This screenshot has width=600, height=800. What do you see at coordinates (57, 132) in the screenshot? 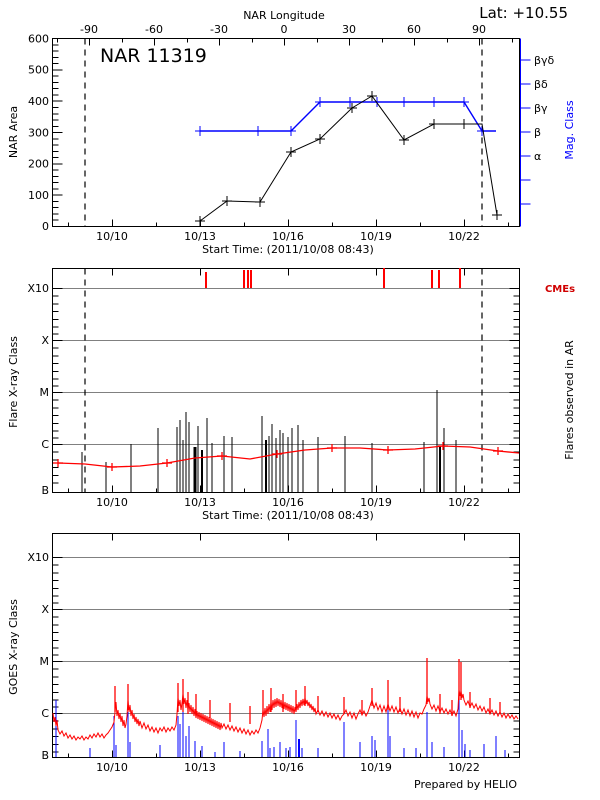
I see `panel1-y-ticks` at bounding box center [57, 132].